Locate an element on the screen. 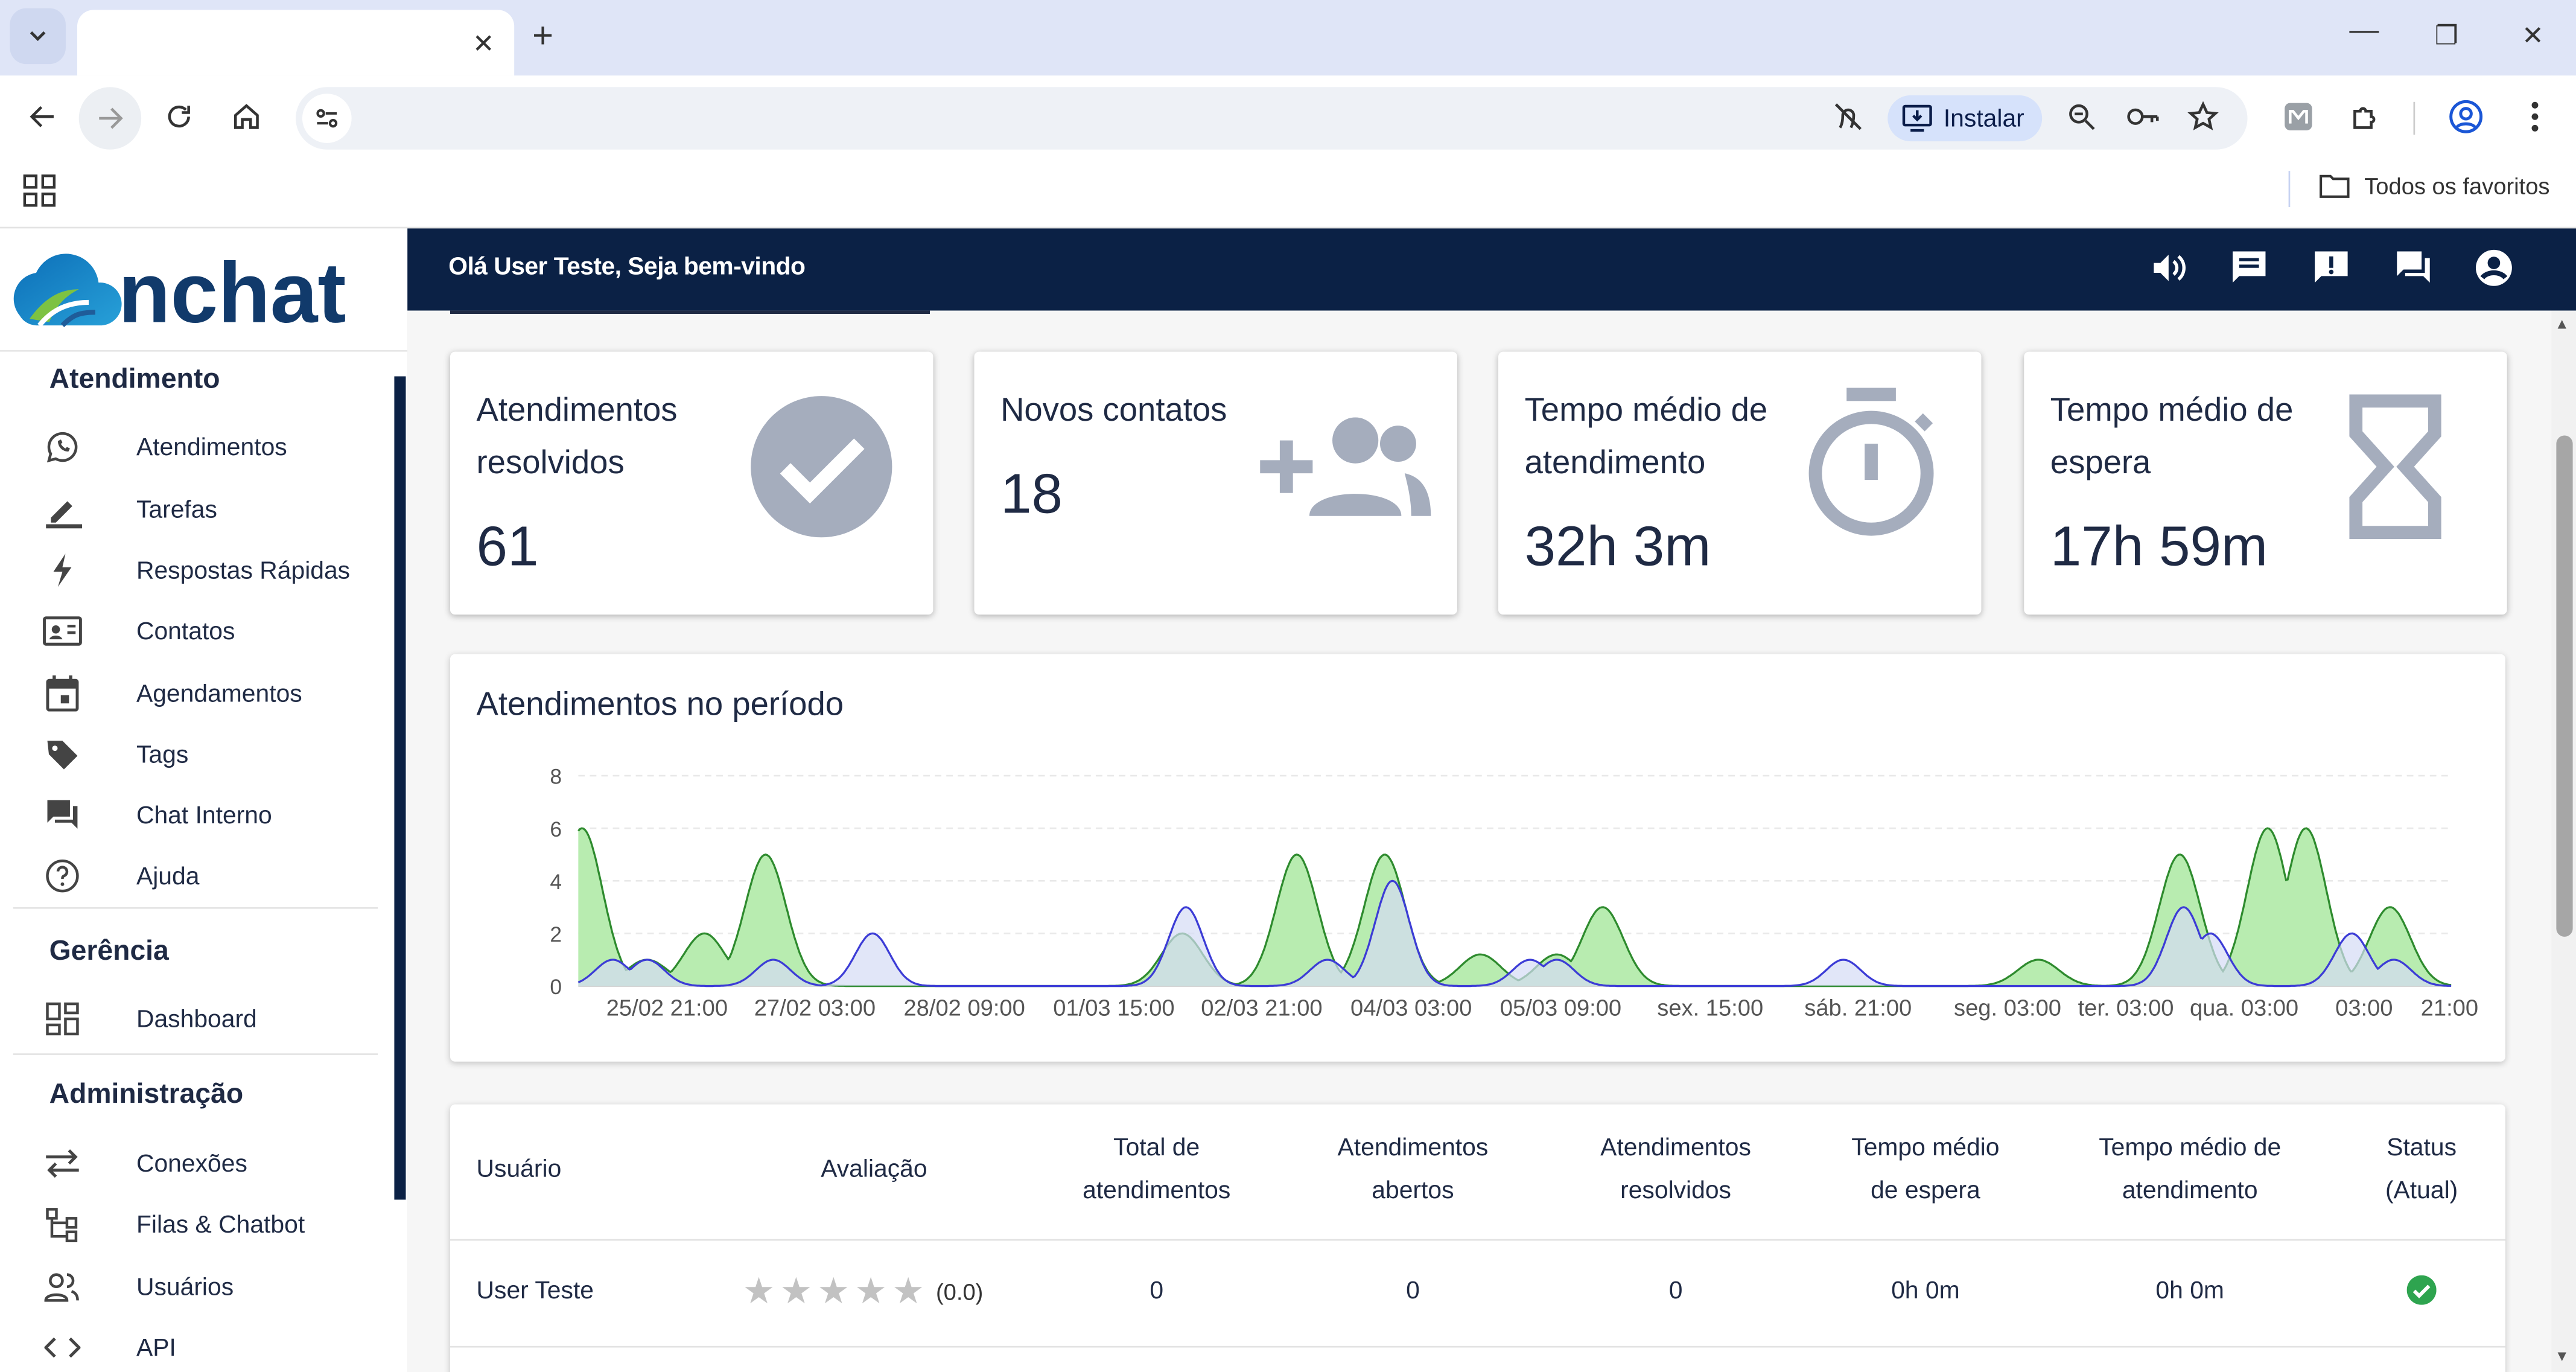  x-tick-label: seg. 03:00 is located at coordinates (2008, 1008).